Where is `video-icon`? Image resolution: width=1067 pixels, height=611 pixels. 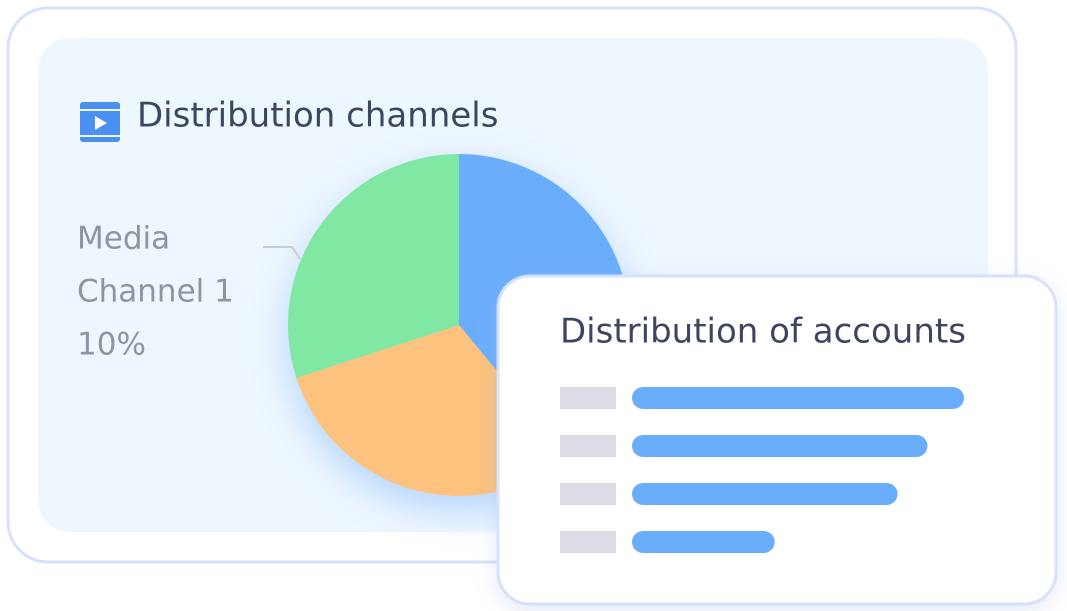 video-icon is located at coordinates (100, 122).